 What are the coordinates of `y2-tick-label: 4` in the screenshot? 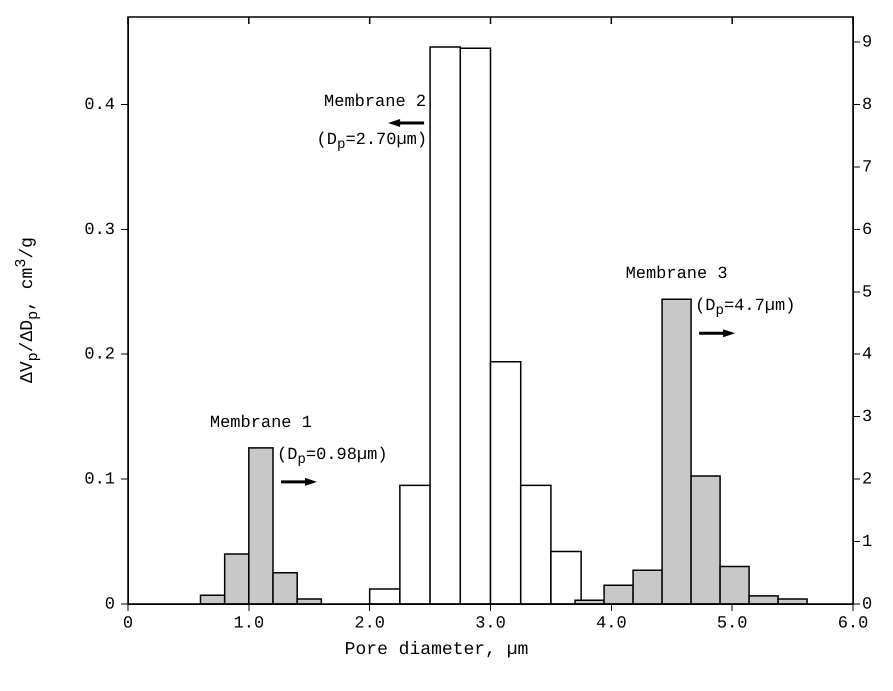 It's located at (867, 355).